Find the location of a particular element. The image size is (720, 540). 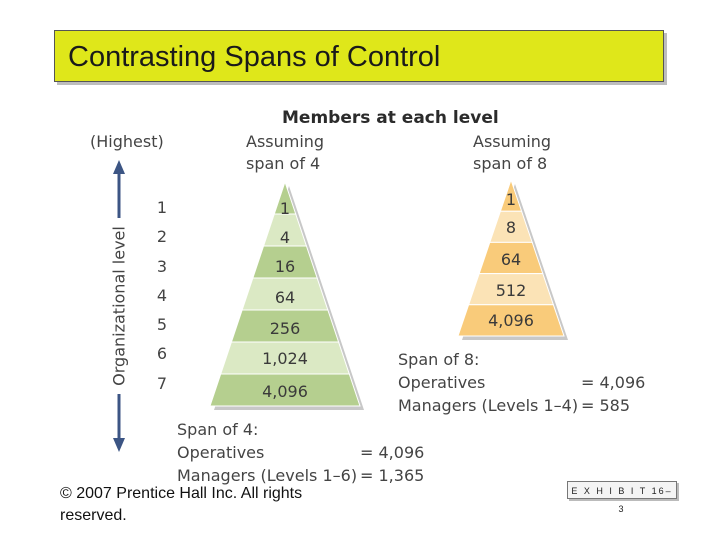

span8-managers-label: Managers (Levels 1–4) is located at coordinates (488, 405).